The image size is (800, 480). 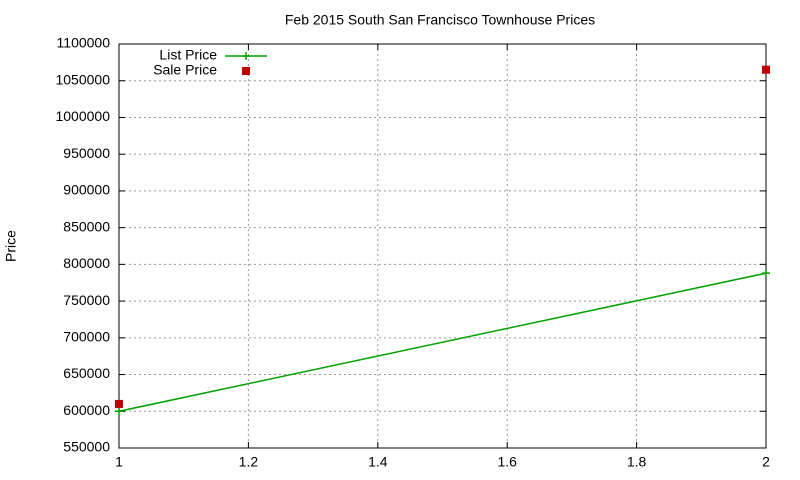 What do you see at coordinates (119, 462) in the screenshot?
I see `x-tick-label: 1` at bounding box center [119, 462].